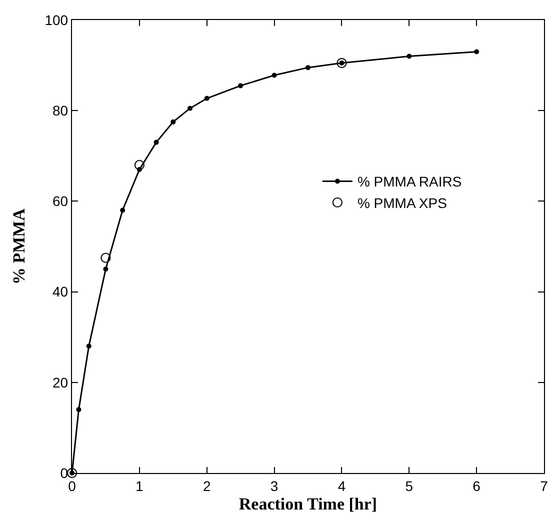 The height and width of the screenshot is (531, 560). Describe the element at coordinates (18, 246) in the screenshot. I see `y-axis-title: % PMMA` at that location.